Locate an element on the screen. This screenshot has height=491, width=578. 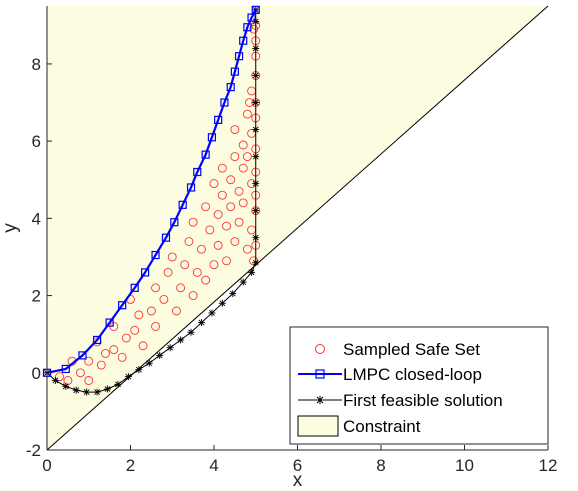
legend-marker-star is located at coordinates (320, 400).